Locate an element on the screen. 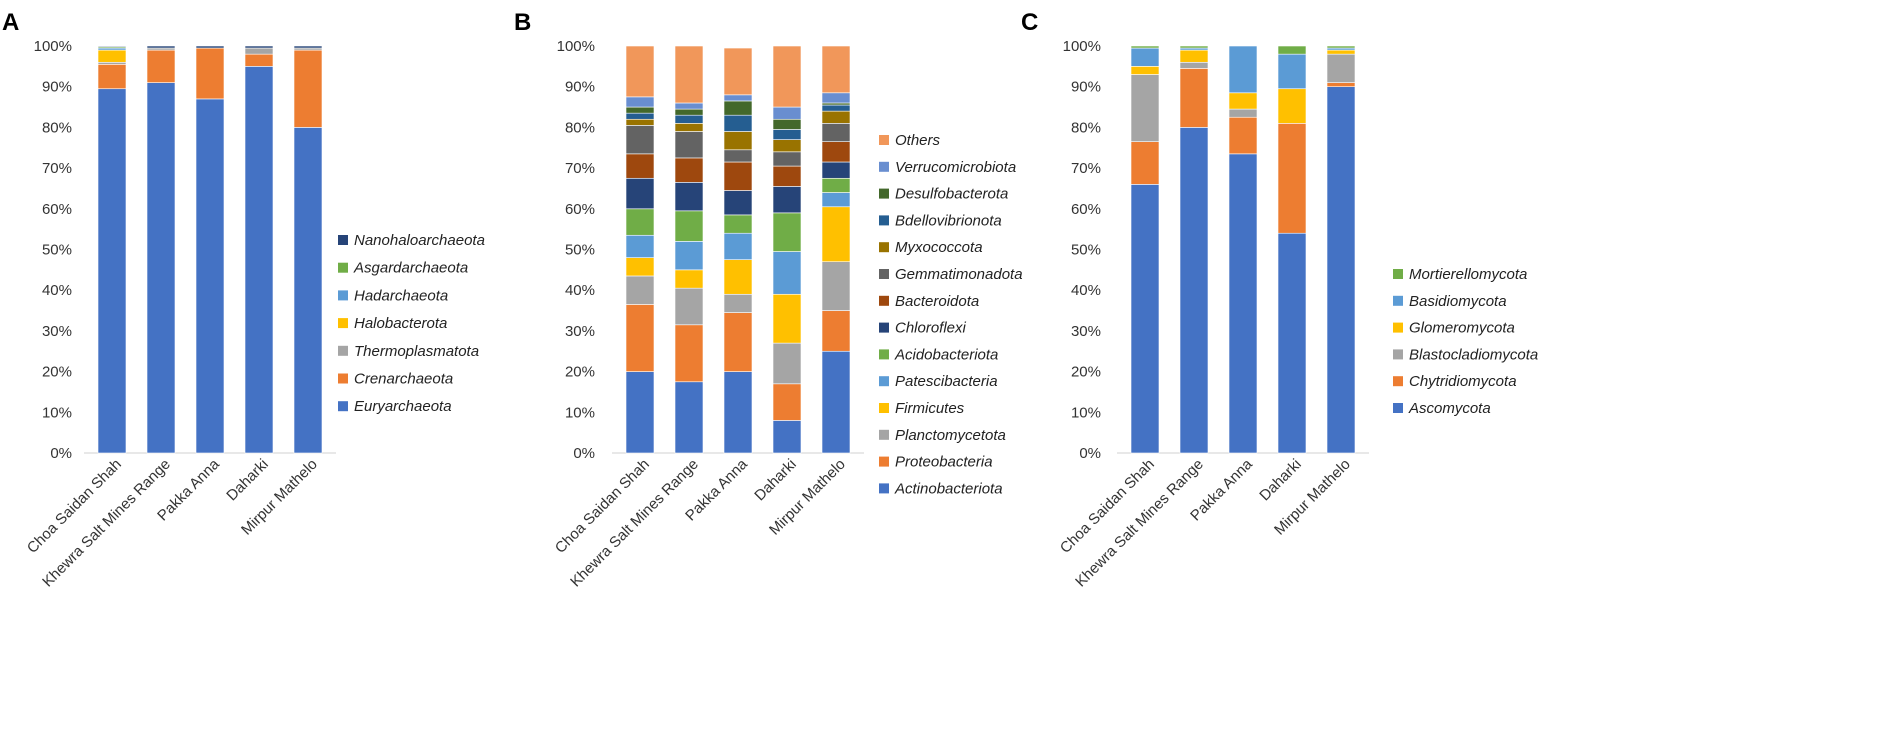 The width and height of the screenshot is (1904, 742). chart-b-legend-label: Myxococcota is located at coordinates (939, 247).